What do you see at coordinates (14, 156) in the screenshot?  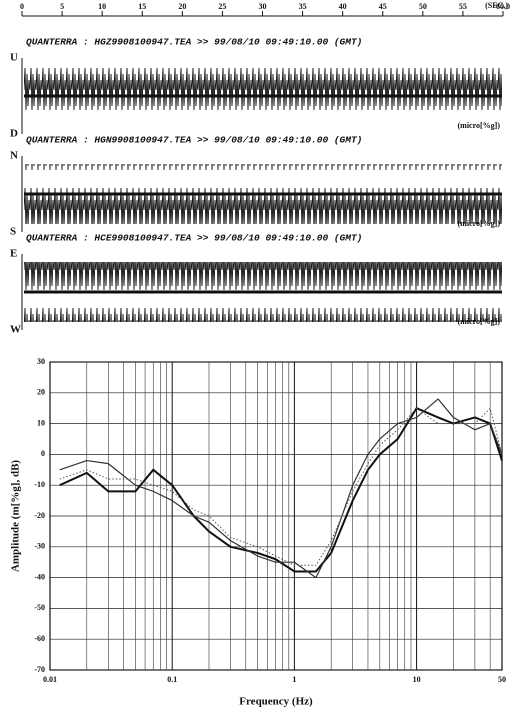 I see `trace-top-label: N` at bounding box center [14, 156].